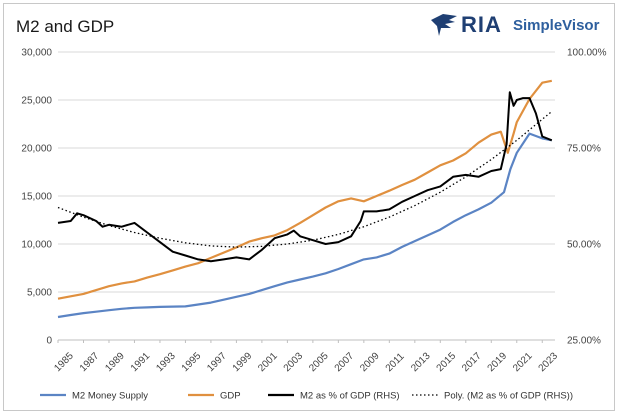 This screenshot has height=416, width=620. What do you see at coordinates (345, 362) in the screenshot?
I see `x-tick-label: 2007` at bounding box center [345, 362].